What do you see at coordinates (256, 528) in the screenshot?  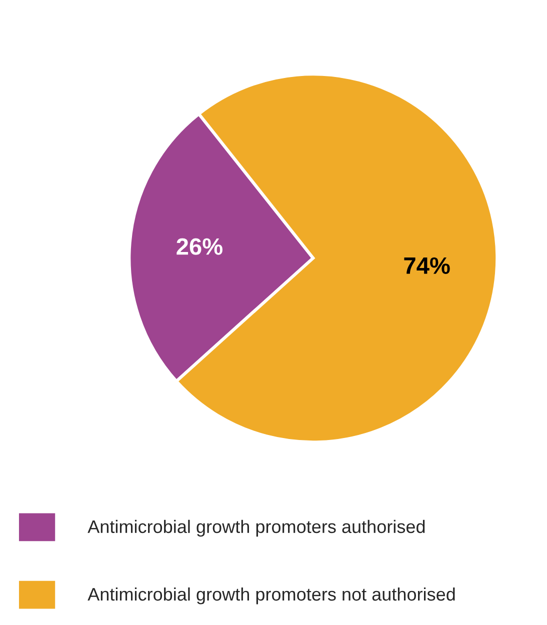 I see `legend-label: Antimicrobial growth promoters authorised` at bounding box center [256, 528].